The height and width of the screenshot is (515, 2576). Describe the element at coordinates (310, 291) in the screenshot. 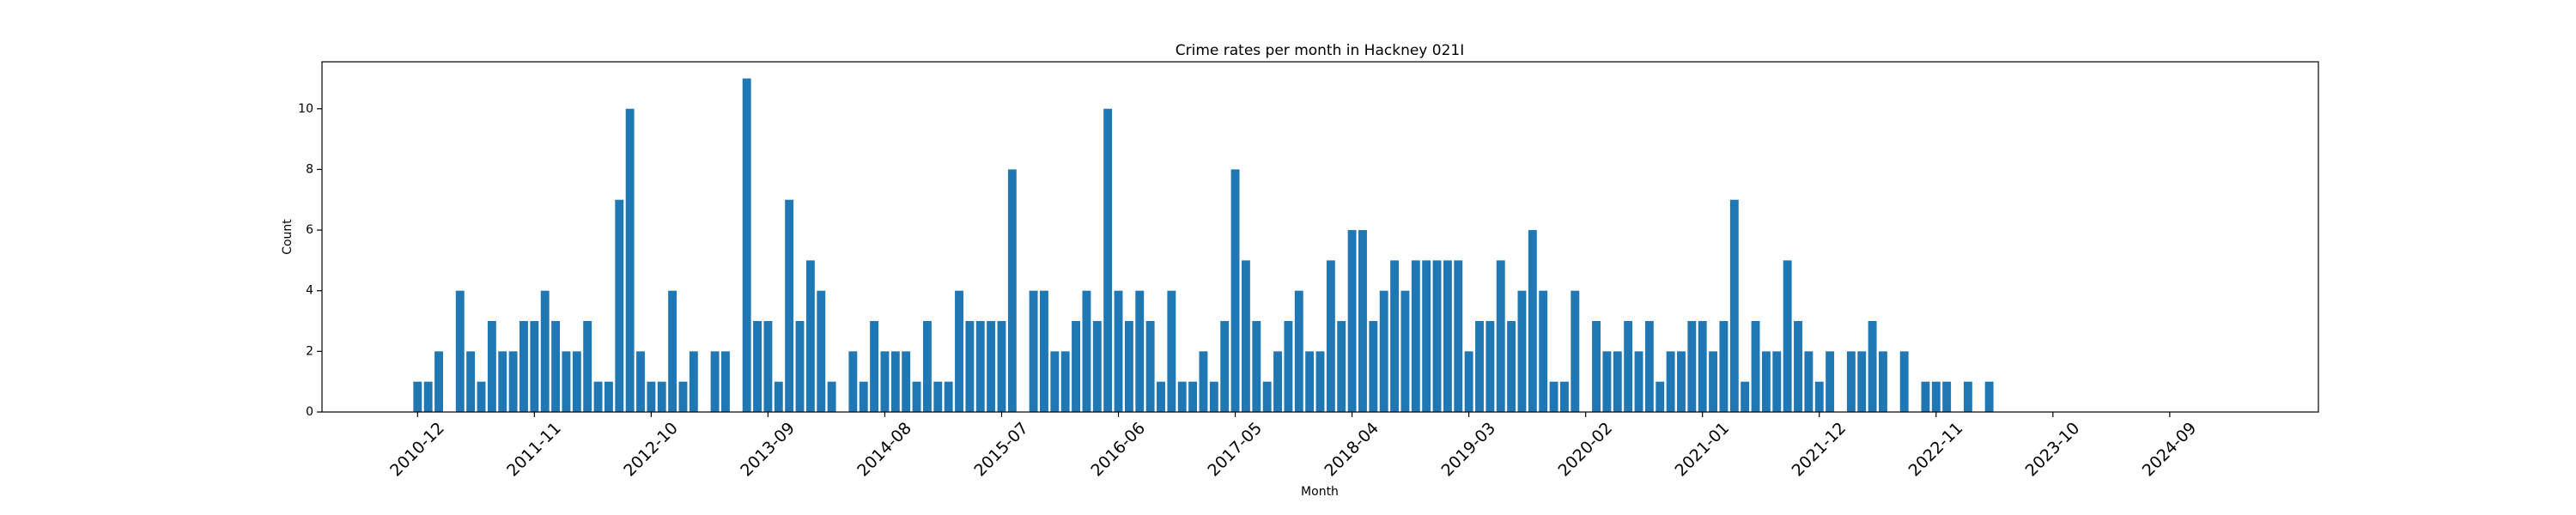

I see `y-tick-label: 4` at that location.